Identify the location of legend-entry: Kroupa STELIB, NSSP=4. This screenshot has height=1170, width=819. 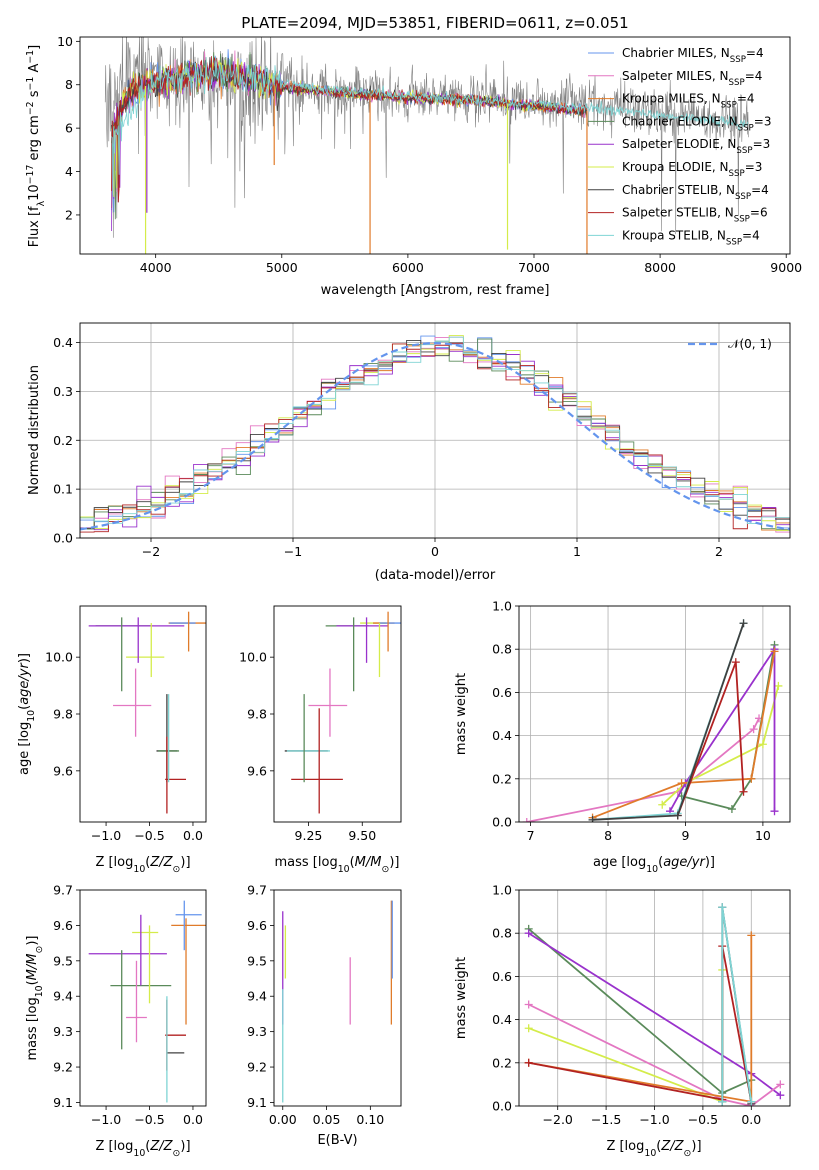
(691, 237).